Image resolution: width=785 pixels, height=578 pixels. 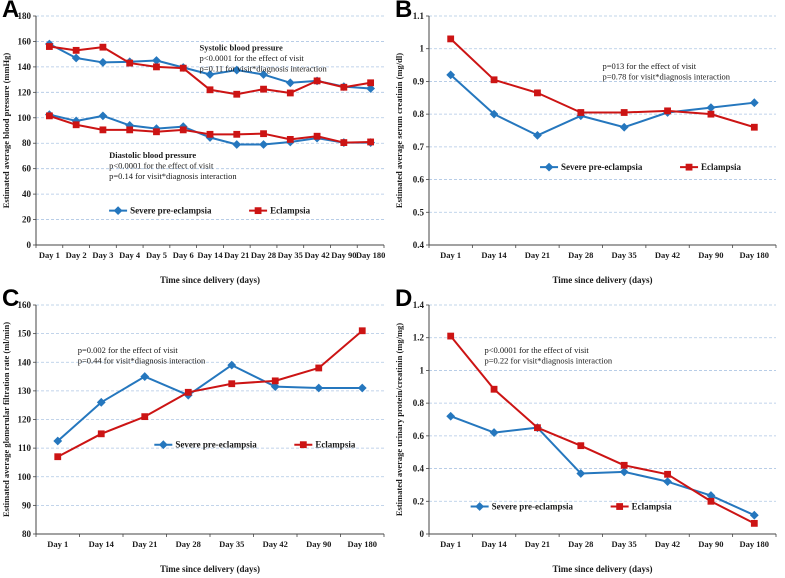 What do you see at coordinates (25, 391) in the screenshot?
I see `svg-text: 130` at bounding box center [25, 391].